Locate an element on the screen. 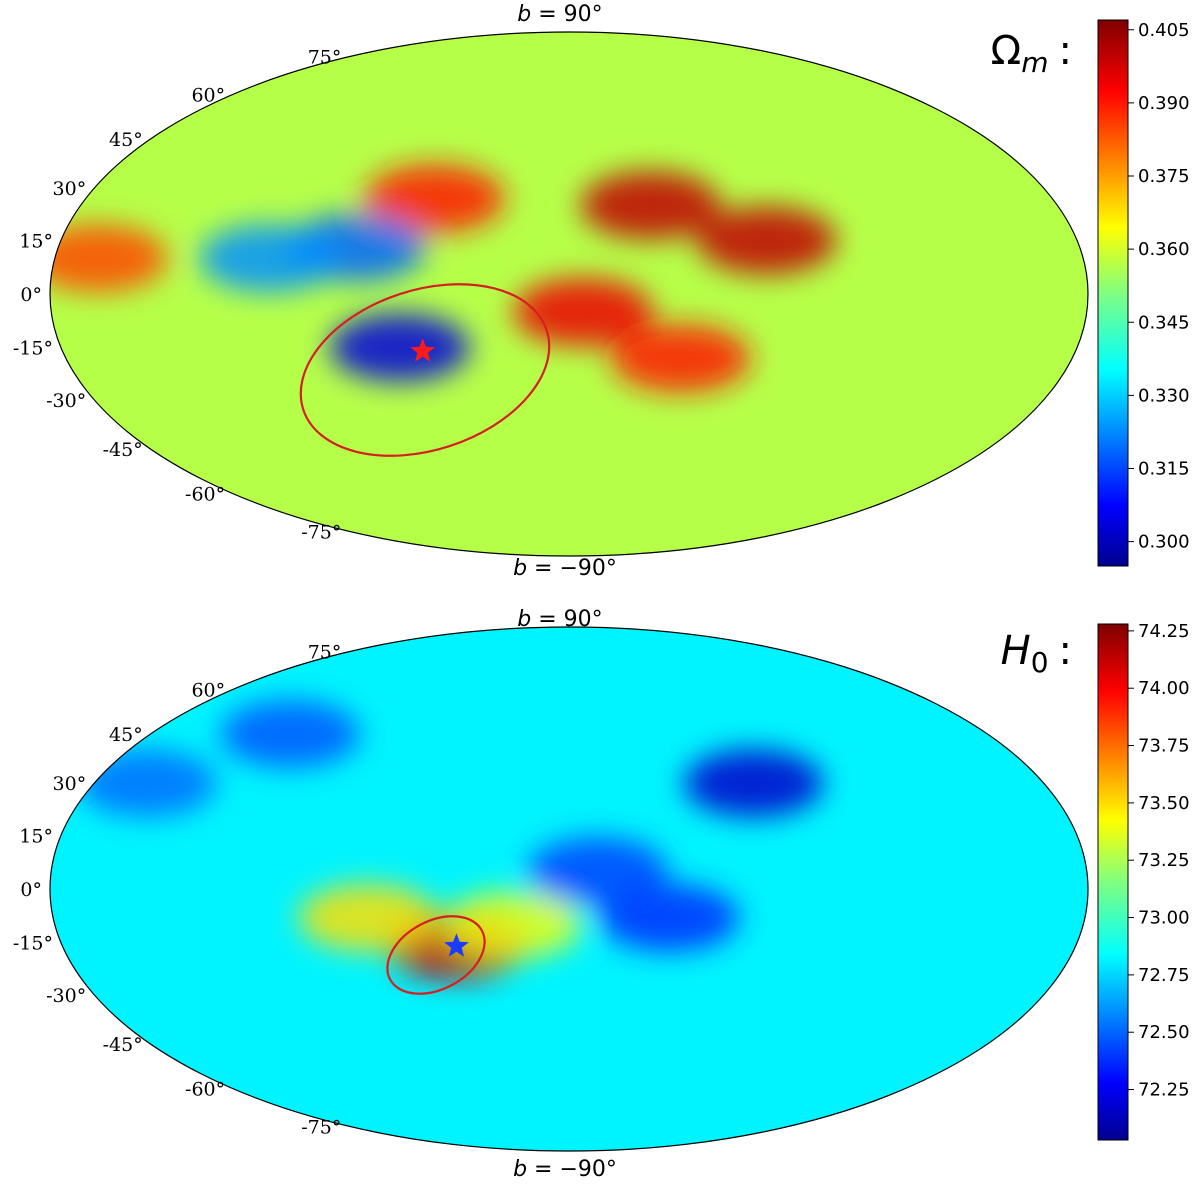 Image resolution: width=1200 pixels, height=1189 pixels. omega-m-subscript: m is located at coordinates (1034, 62).